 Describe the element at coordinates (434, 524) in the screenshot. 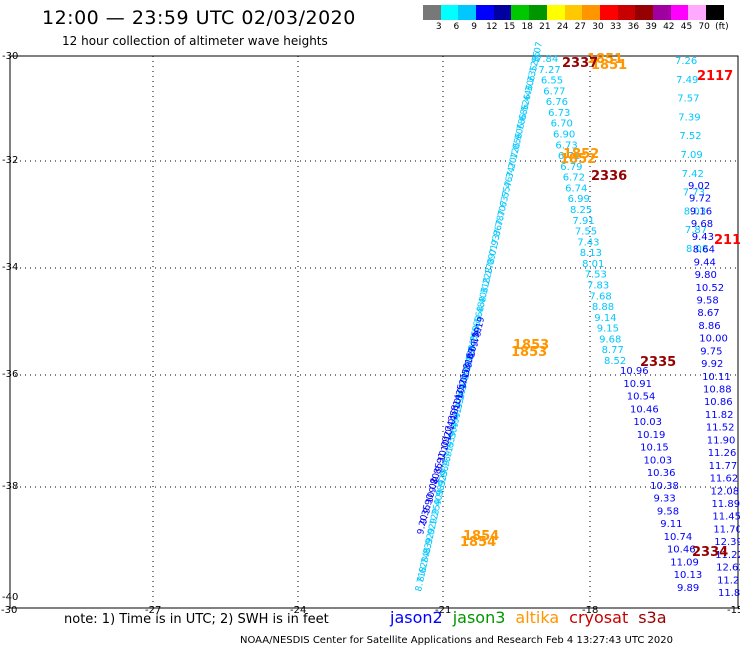

I see `swh-value: 9.12` at that location.